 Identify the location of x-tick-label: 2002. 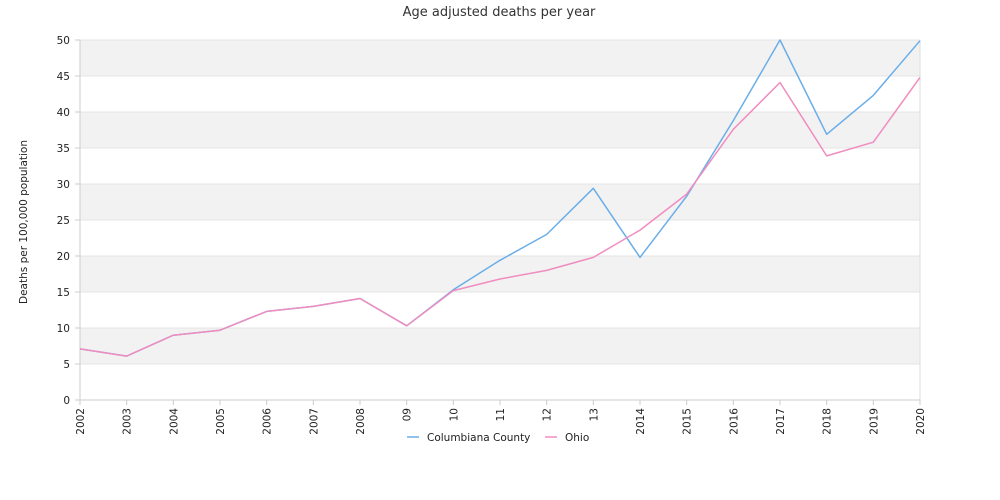
(81, 421).